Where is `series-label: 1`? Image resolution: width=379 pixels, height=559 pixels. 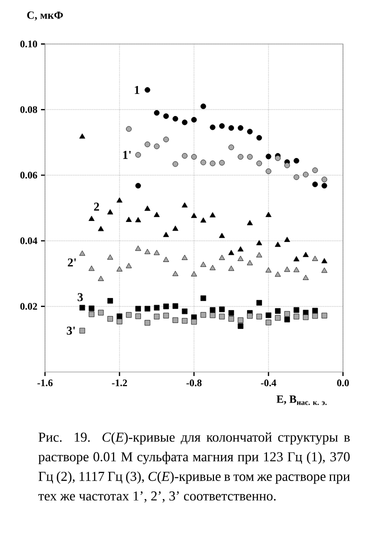 series-label: 1 is located at coordinates (137, 90).